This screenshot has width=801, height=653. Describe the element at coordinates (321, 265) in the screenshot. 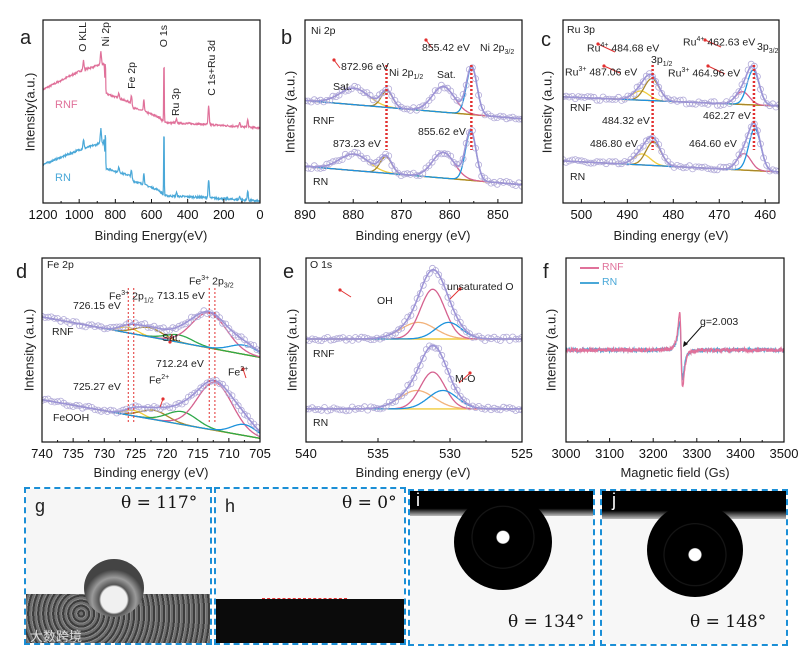

I see `title-e: O 1s` at that location.